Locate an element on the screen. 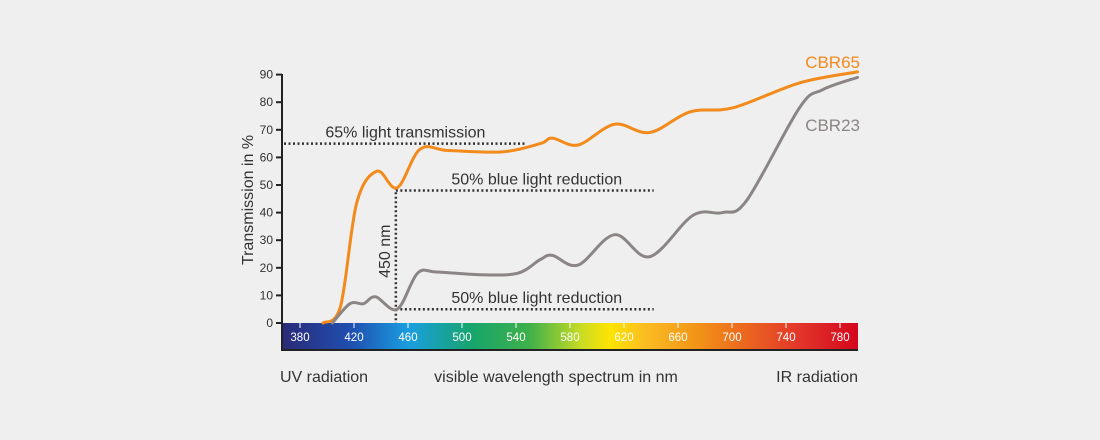  spectrum-bar-baseline is located at coordinates (570, 350).